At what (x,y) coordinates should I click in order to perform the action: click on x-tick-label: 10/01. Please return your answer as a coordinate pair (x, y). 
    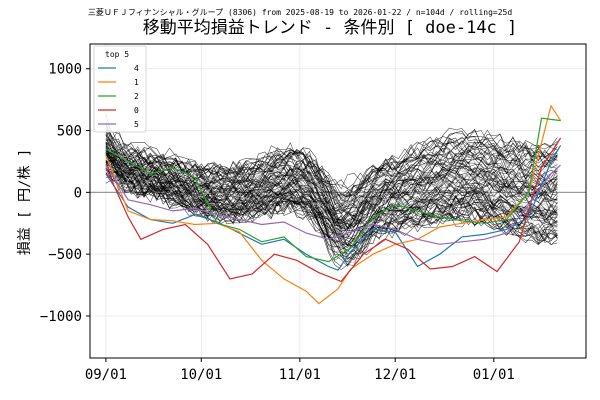
    Looking at the image, I should click on (201, 375).